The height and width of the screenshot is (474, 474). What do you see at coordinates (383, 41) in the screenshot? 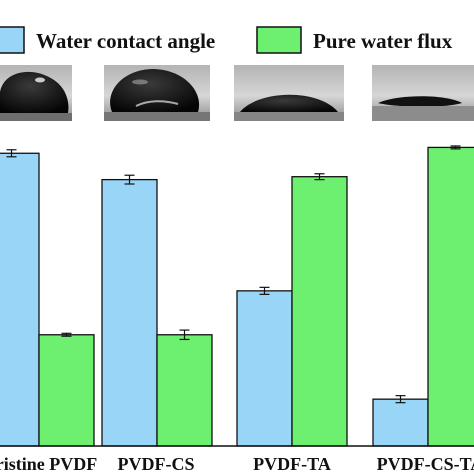
I see `legend-label-pure-water-flux: Pure water flux` at bounding box center [383, 41].